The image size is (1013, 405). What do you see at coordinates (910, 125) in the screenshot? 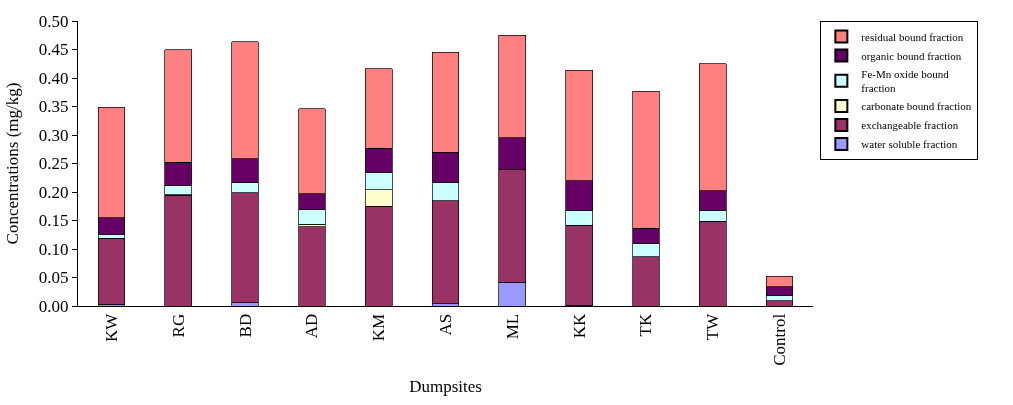
I see `legend-label: exchangeable fraction` at bounding box center [910, 125].